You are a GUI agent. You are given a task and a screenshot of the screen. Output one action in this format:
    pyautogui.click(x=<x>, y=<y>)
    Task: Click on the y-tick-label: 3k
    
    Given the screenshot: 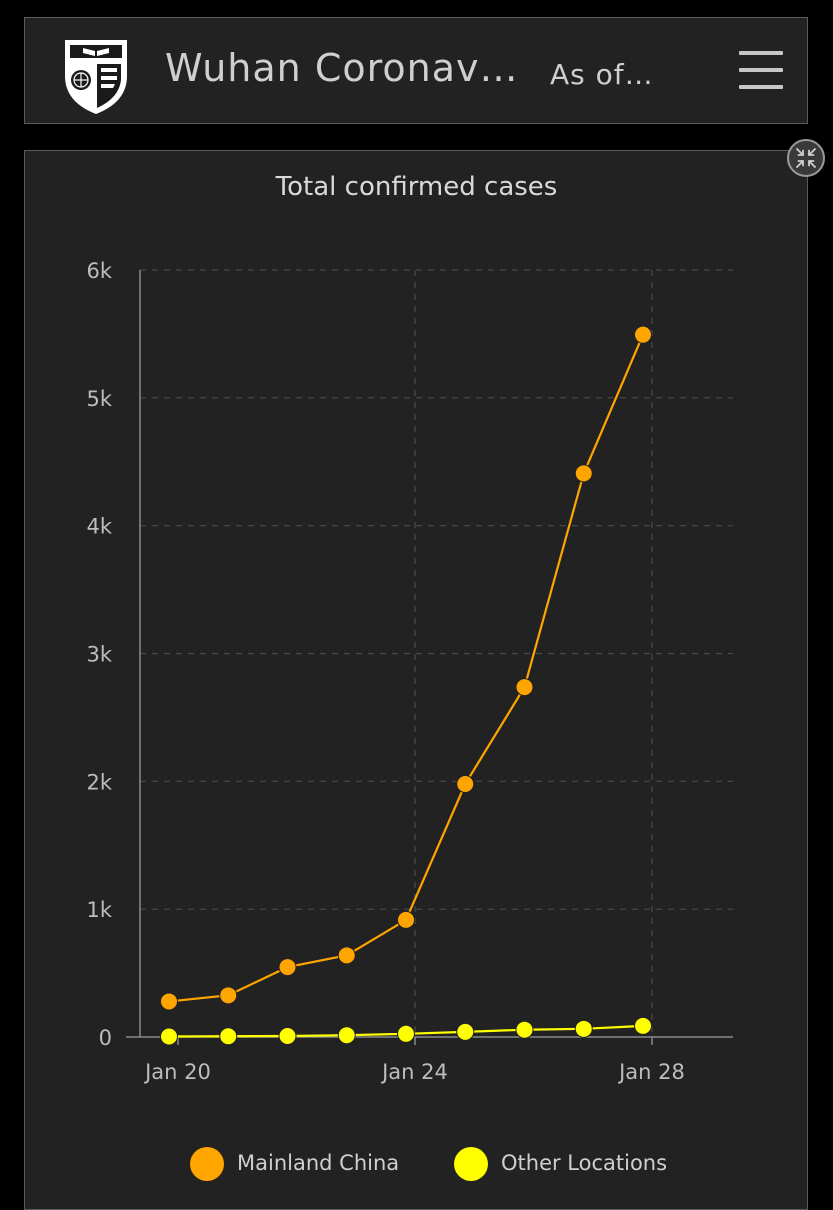 What is the action you would take?
    pyautogui.click(x=99, y=655)
    